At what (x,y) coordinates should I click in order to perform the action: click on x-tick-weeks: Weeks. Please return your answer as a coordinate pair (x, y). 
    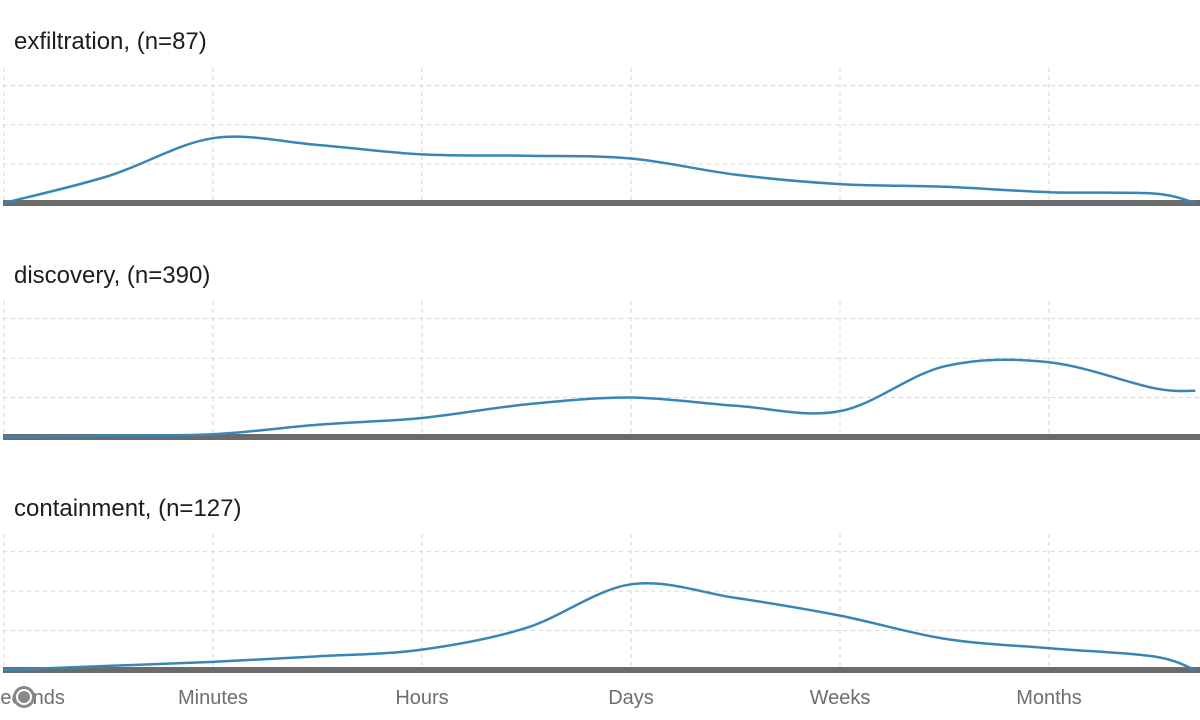
    Looking at the image, I should click on (840, 698).